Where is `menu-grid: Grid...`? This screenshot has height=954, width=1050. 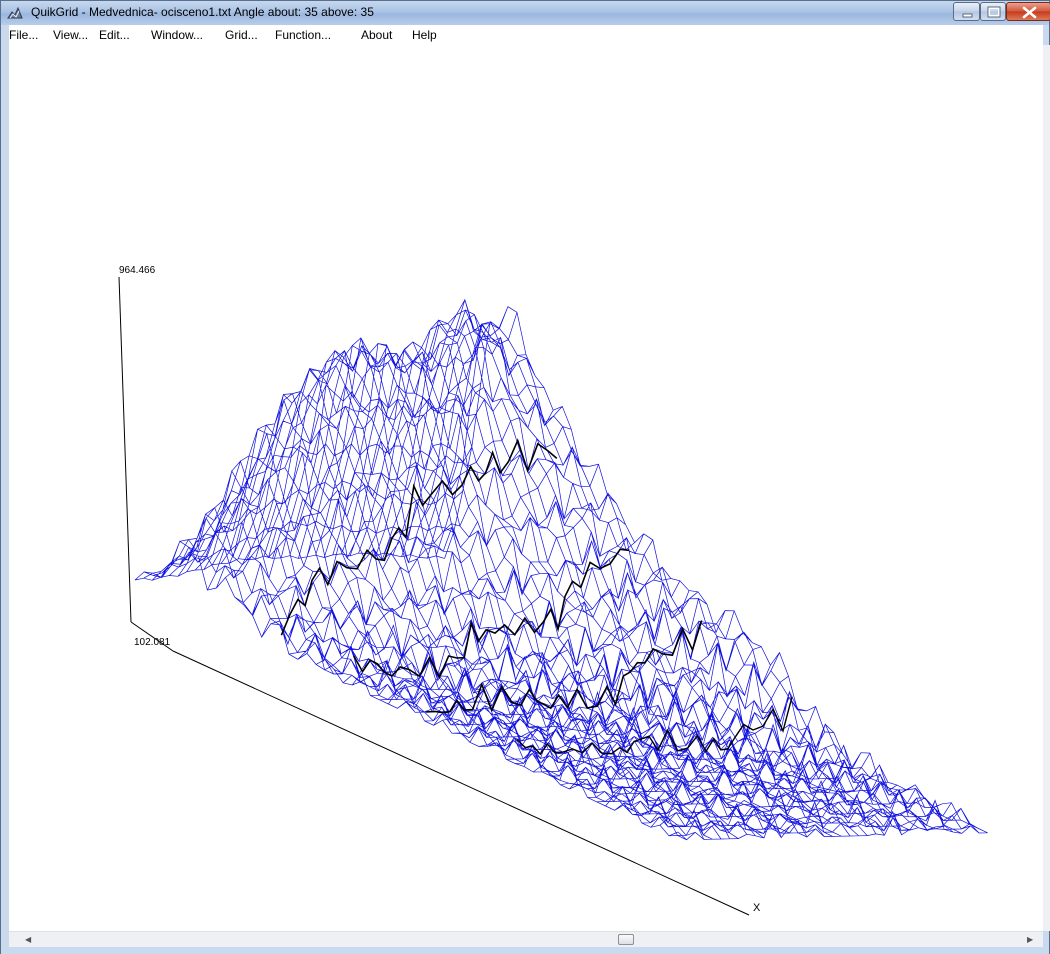
menu-grid: Grid... is located at coordinates (241, 35).